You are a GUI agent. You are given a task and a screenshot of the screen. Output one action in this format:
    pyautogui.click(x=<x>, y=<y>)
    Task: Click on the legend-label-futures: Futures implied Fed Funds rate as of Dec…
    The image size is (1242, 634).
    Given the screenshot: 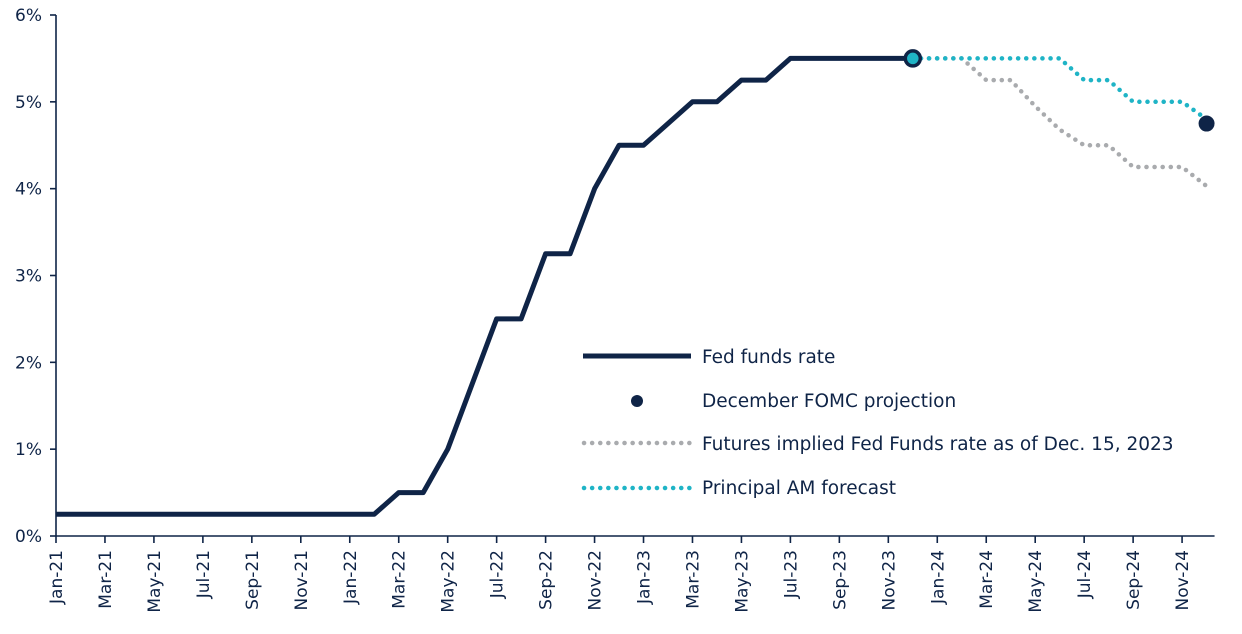 What is the action you would take?
    pyautogui.click(x=938, y=444)
    